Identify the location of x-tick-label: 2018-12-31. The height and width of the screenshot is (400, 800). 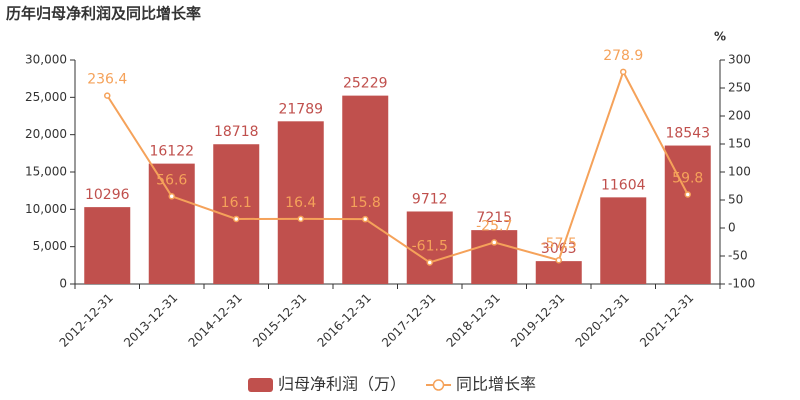
(473, 320).